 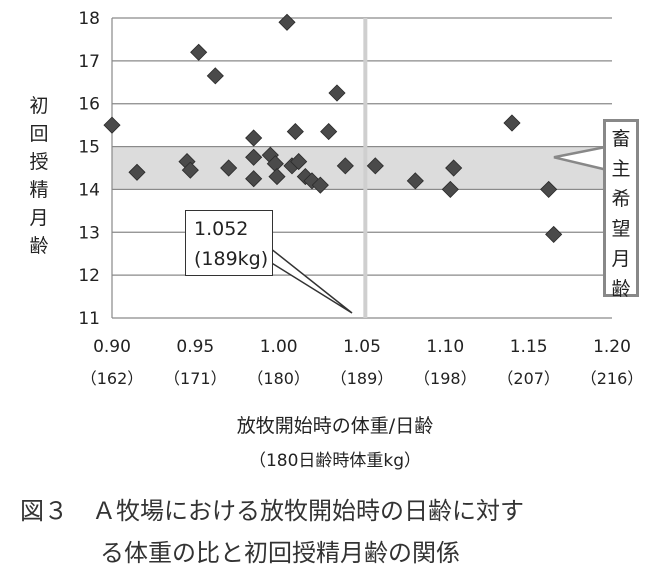 I want to click on y-axis-title-char: 月, so click(x=39, y=218).